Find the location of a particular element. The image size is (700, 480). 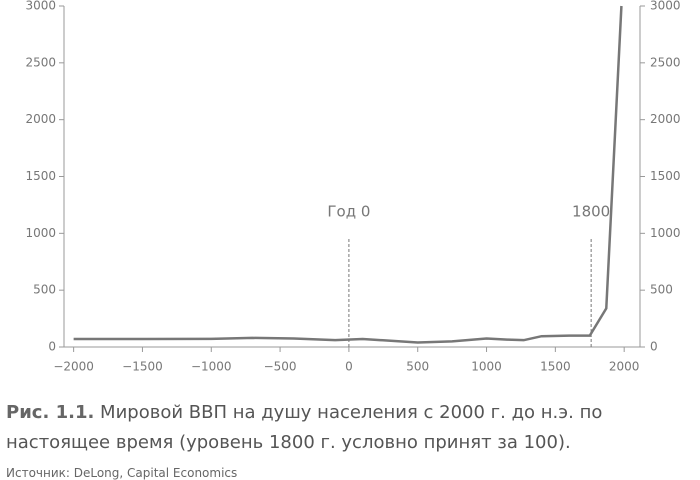

y-tick-label: 1000 is located at coordinates (40, 233).